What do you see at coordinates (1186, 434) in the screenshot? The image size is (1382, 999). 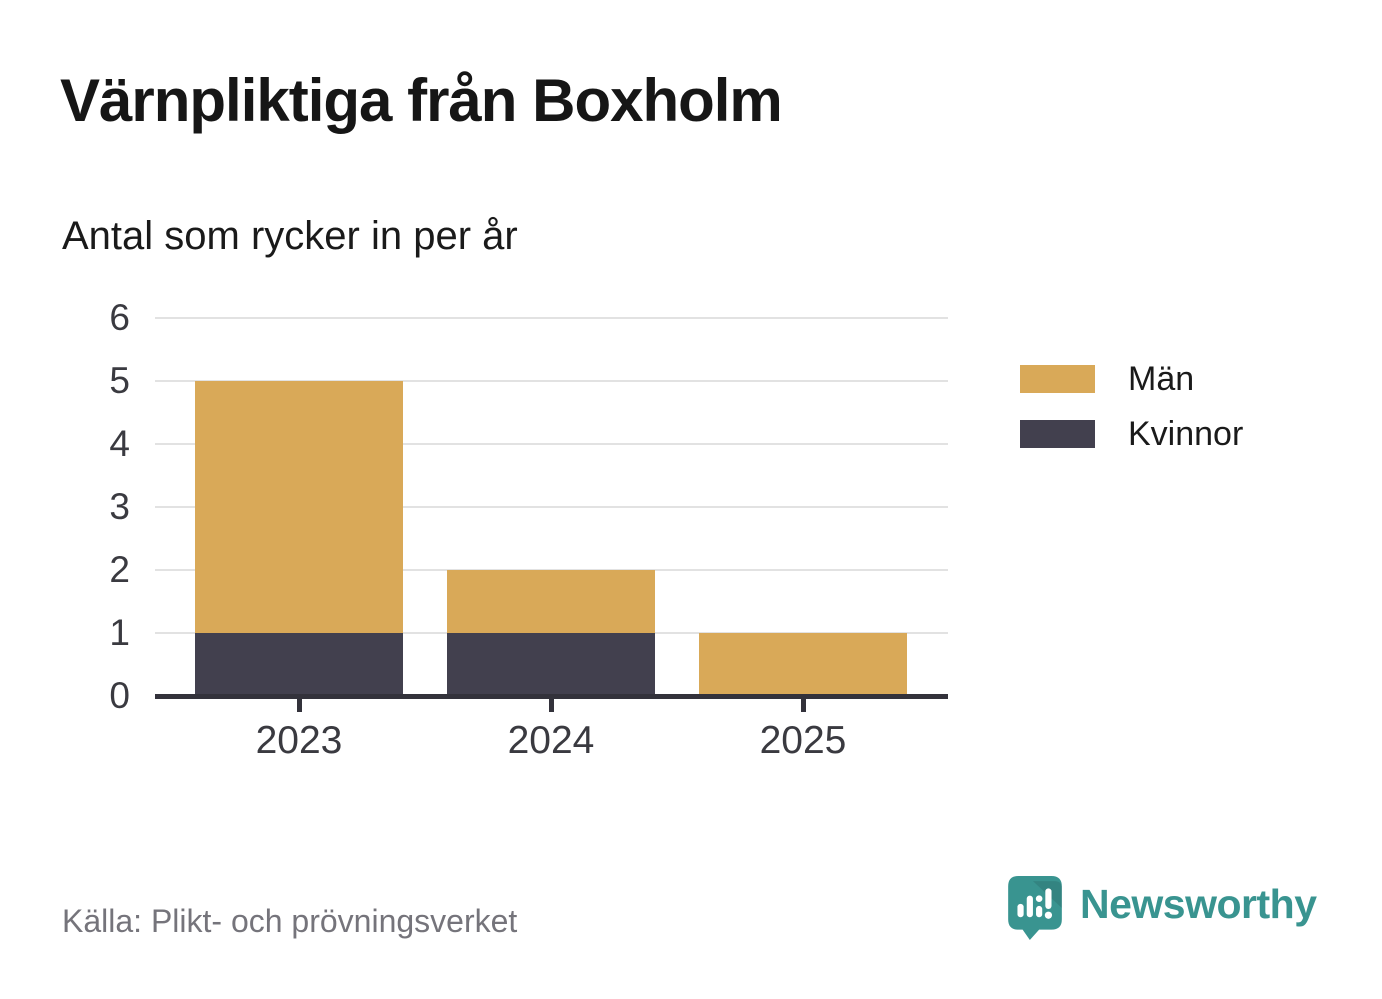 I see `legend-label: Kvinnor` at bounding box center [1186, 434].